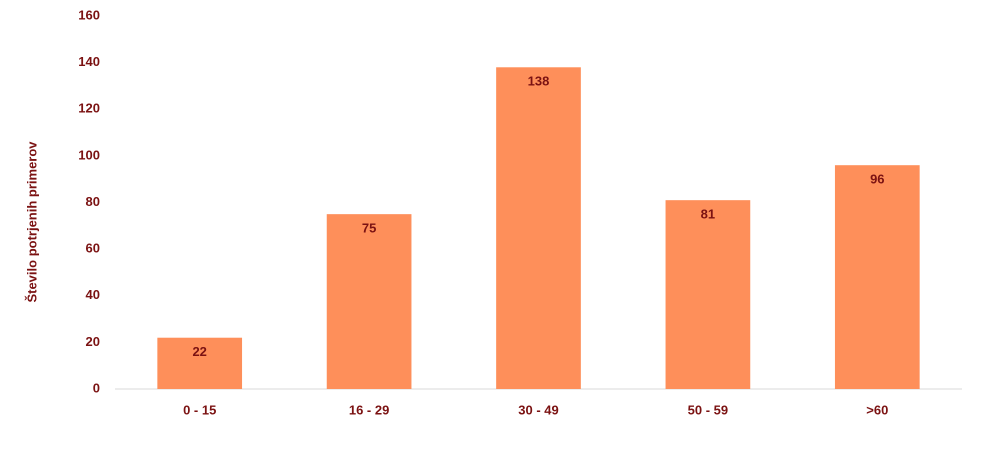 This screenshot has height=454, width=1000. What do you see at coordinates (199, 409) in the screenshot?
I see `x-tick-label: 0 - 15` at bounding box center [199, 409].